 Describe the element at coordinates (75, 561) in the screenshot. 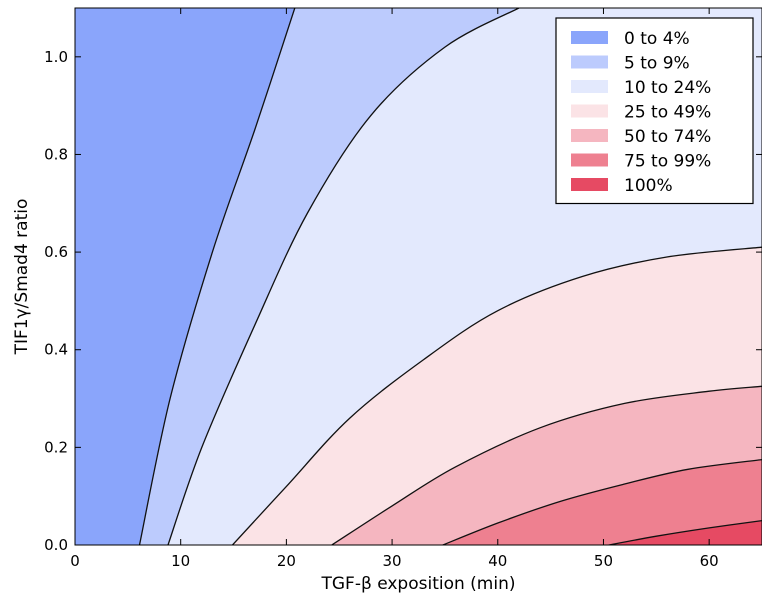

I see `x-tick-label: 0` at that location.